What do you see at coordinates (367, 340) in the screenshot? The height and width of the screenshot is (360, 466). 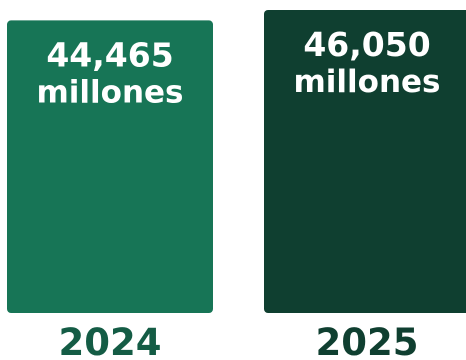 I see `x-tick-label-2025: 2025` at bounding box center [367, 340].